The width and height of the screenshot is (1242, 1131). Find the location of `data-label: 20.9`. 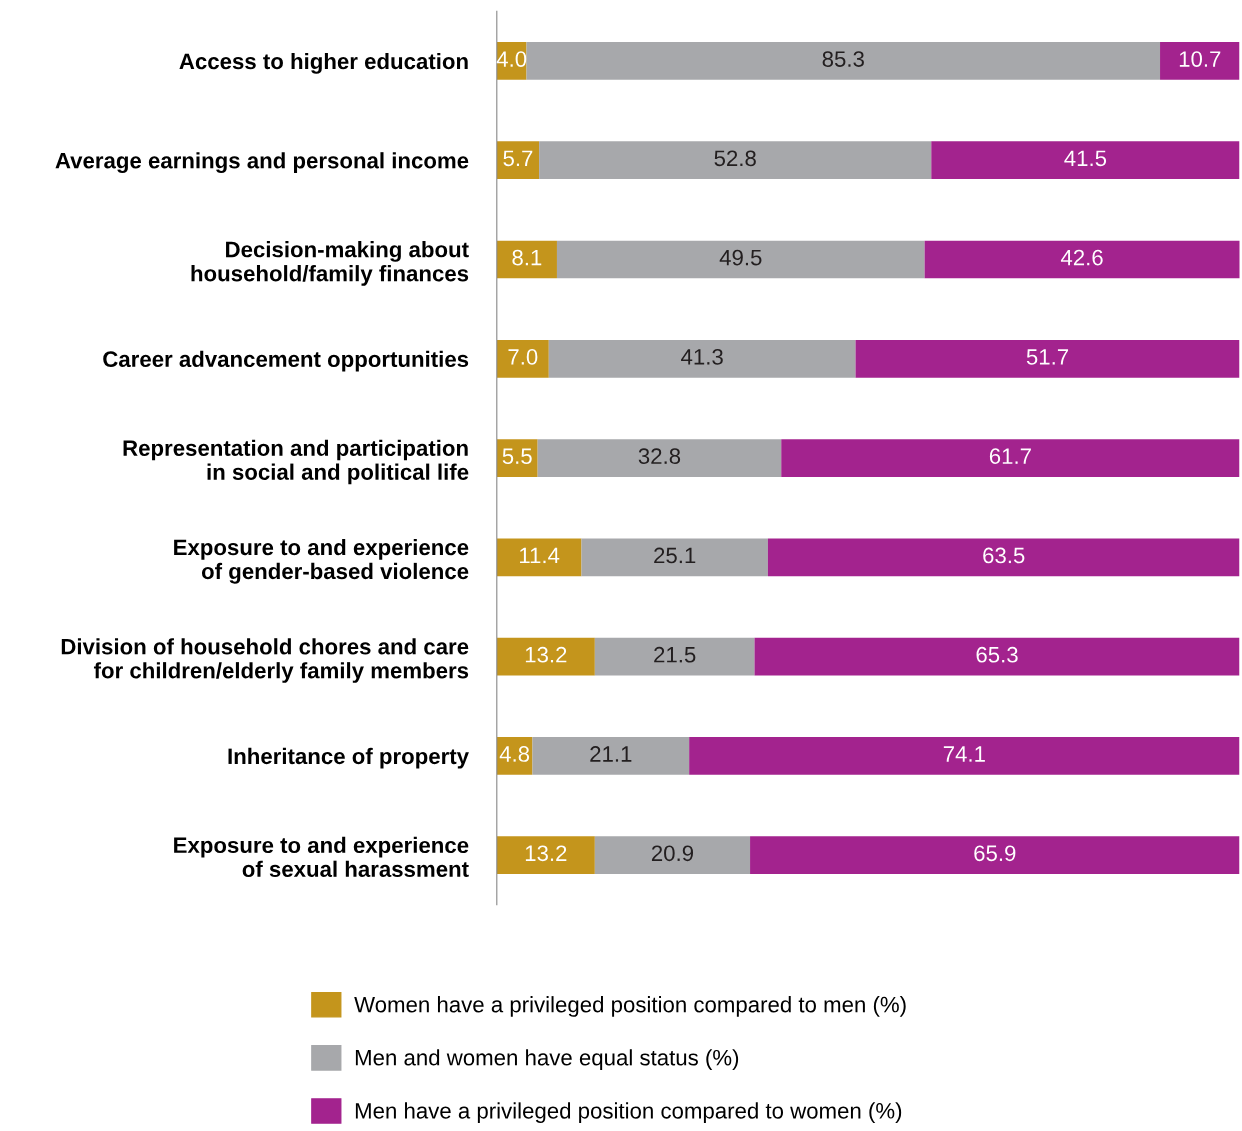

data-label: 20.9 is located at coordinates (672, 853).